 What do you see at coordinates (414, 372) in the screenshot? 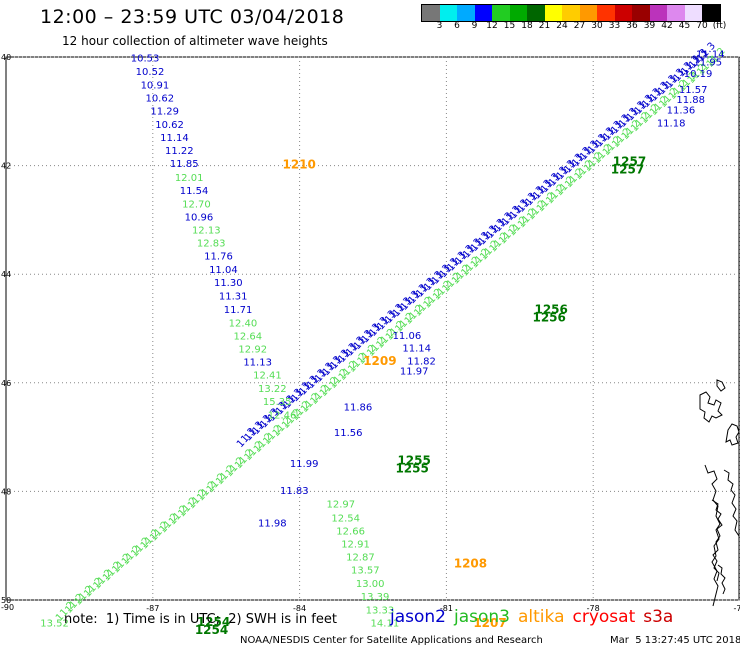
I see `jason2-point-label: 11.97` at bounding box center [414, 372].